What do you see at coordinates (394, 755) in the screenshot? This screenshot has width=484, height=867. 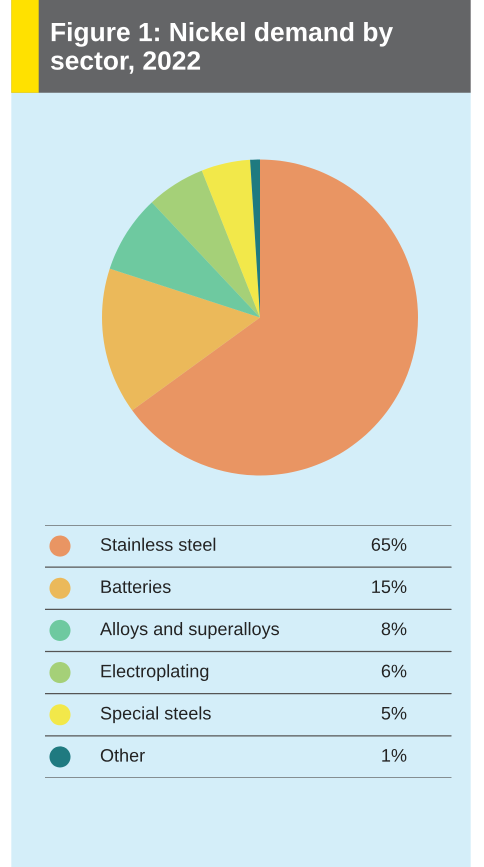 I see `data-label: 1%` at bounding box center [394, 755].